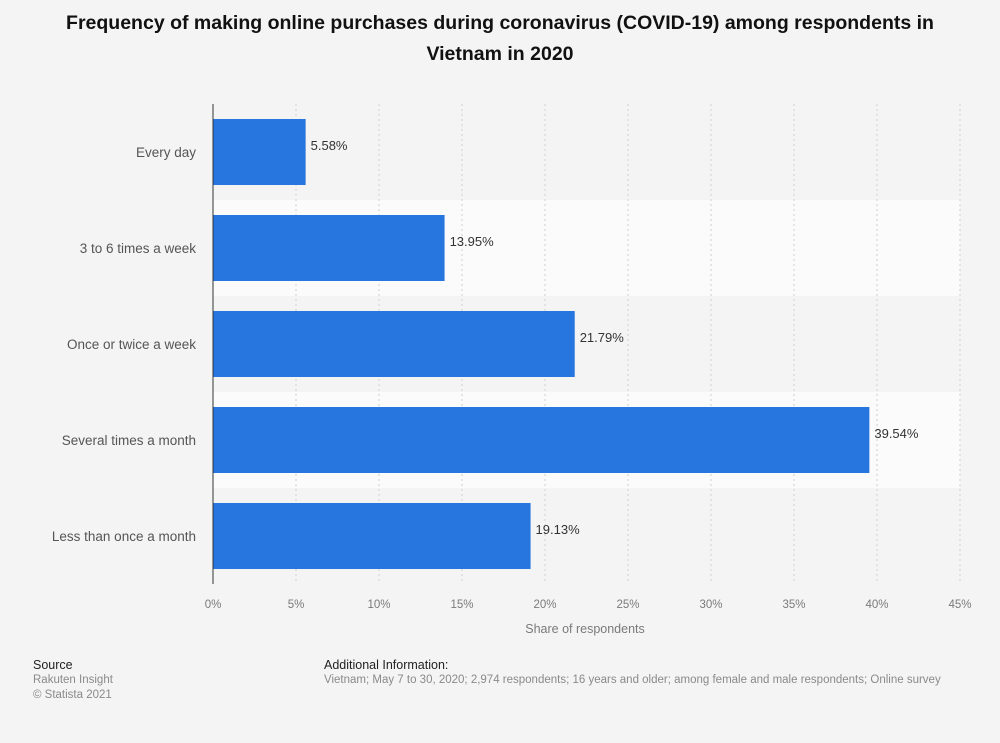  What do you see at coordinates (386, 665) in the screenshot?
I see `additional-info-heading: Additional Information:` at bounding box center [386, 665].